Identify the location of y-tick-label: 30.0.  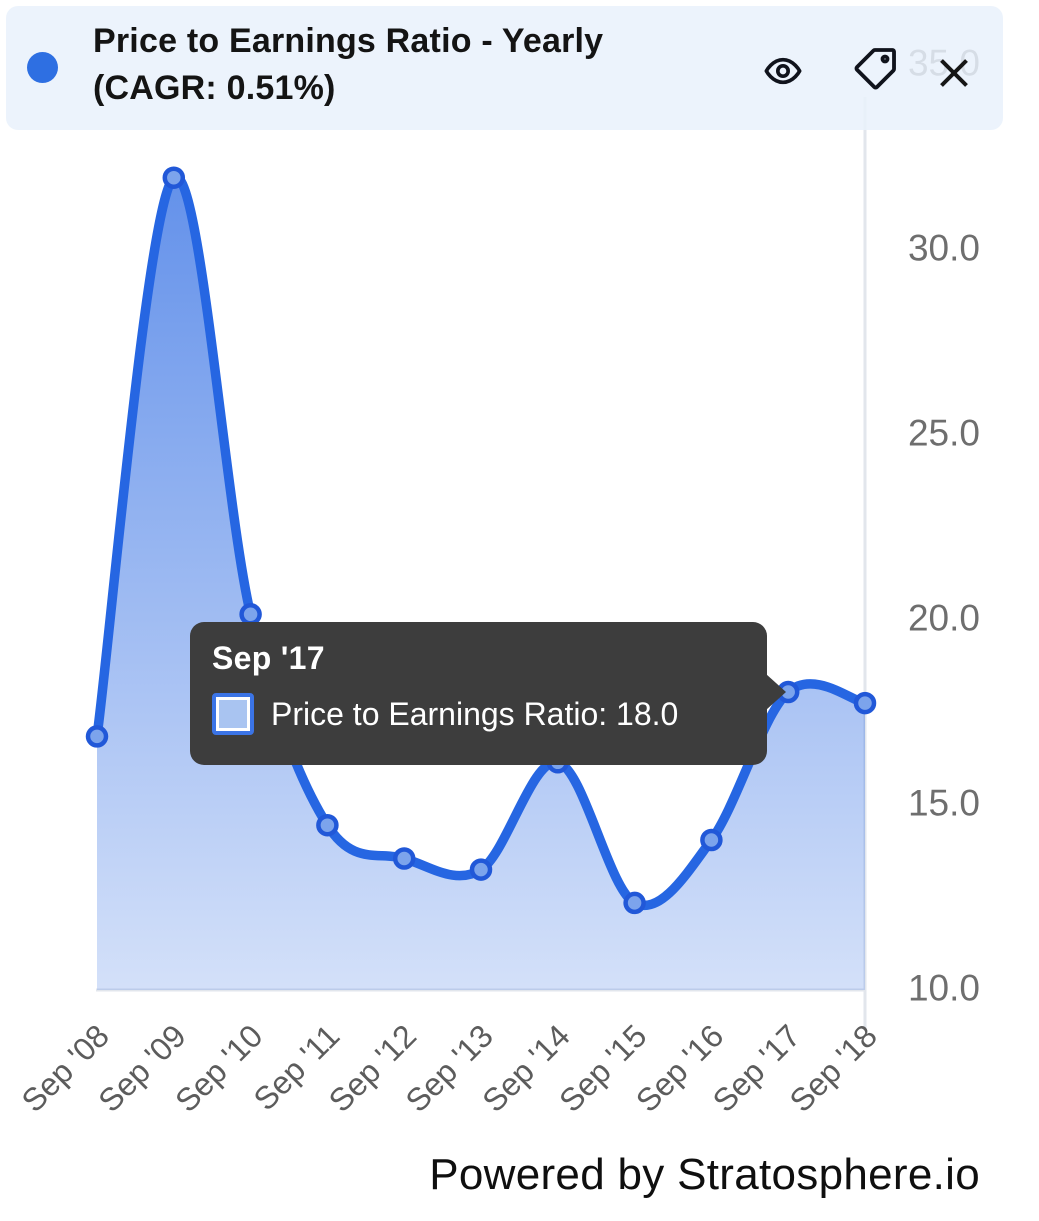
(944, 248).